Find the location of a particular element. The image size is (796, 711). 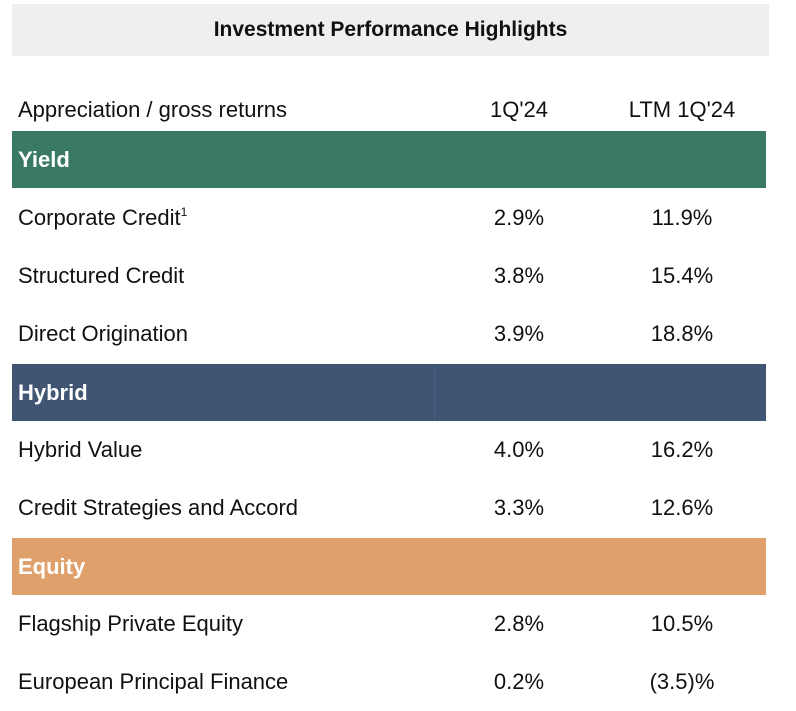

value-1q24: 2.8% is located at coordinates (519, 623).